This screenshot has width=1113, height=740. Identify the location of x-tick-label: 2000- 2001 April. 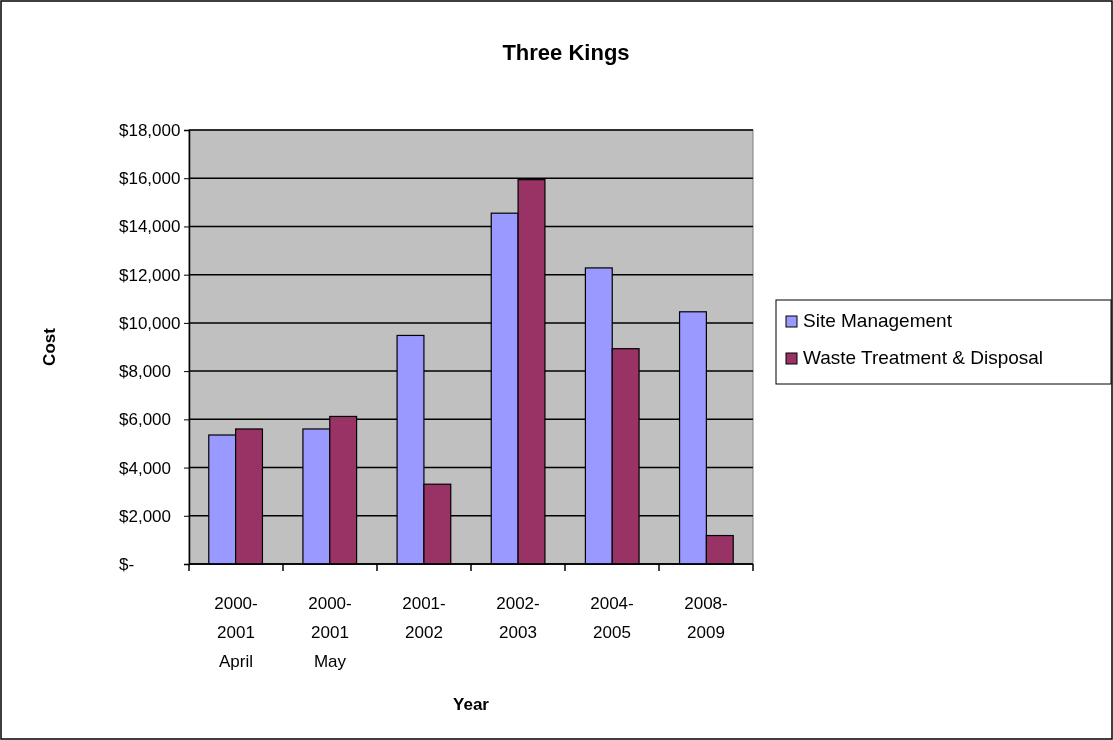
(236, 632).